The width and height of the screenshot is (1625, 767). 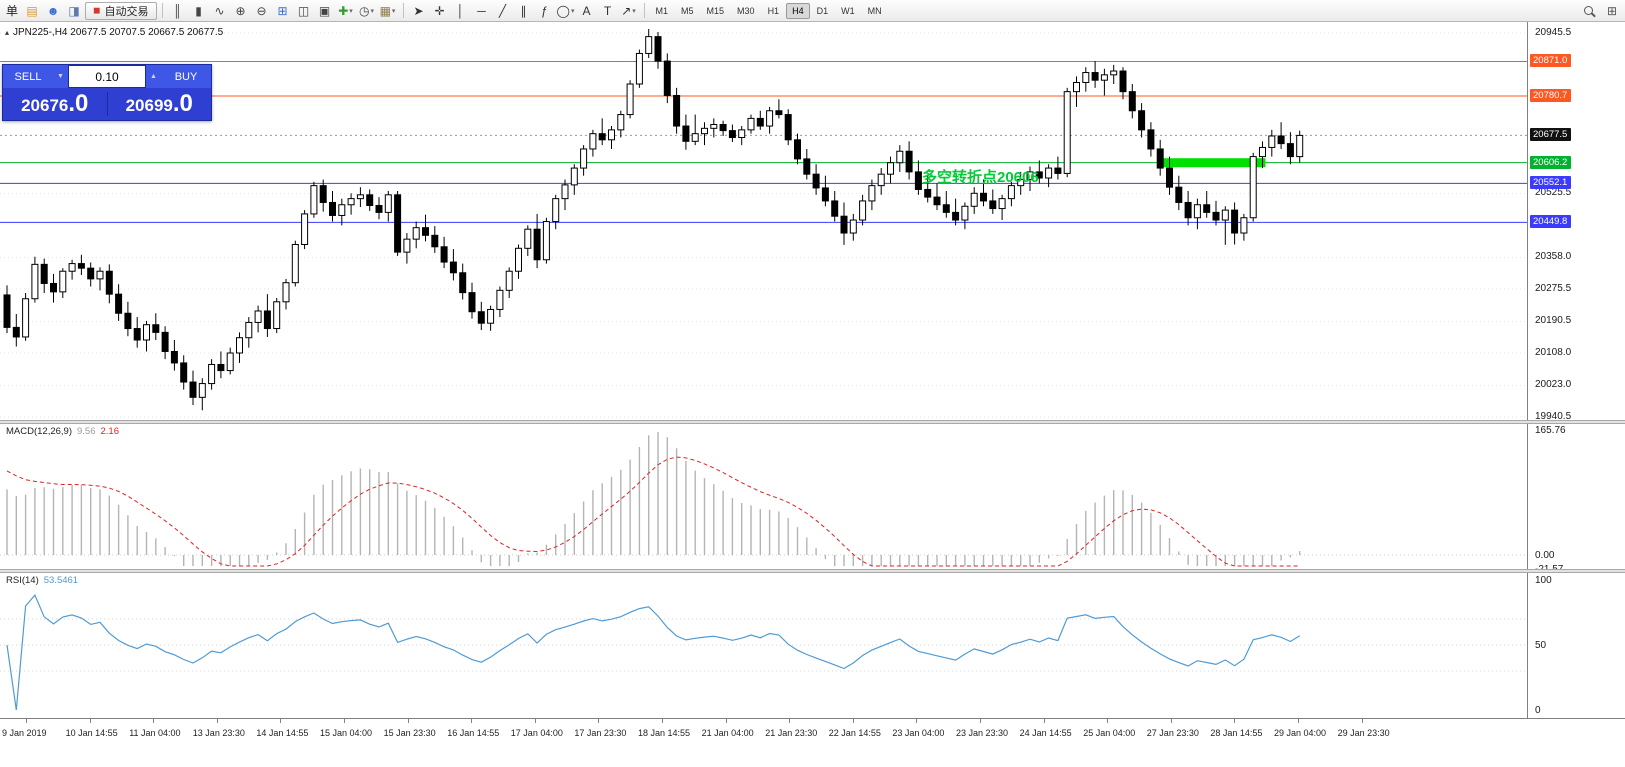 What do you see at coordinates (186, 76) in the screenshot?
I see `buy-button: BUY` at bounding box center [186, 76].